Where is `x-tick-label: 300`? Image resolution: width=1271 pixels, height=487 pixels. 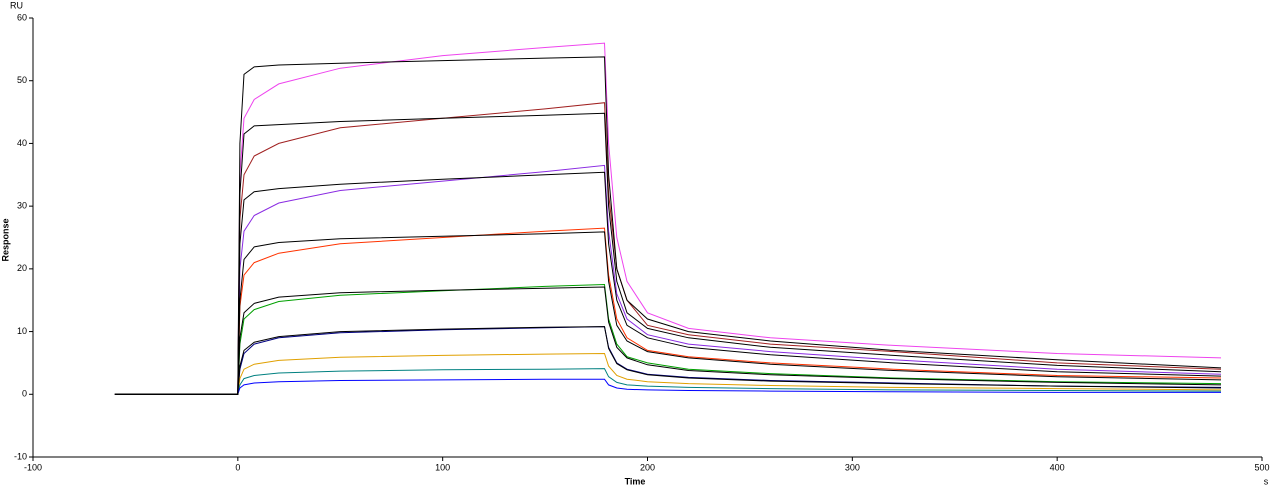 x-tick-label: 300 is located at coordinates (852, 467).